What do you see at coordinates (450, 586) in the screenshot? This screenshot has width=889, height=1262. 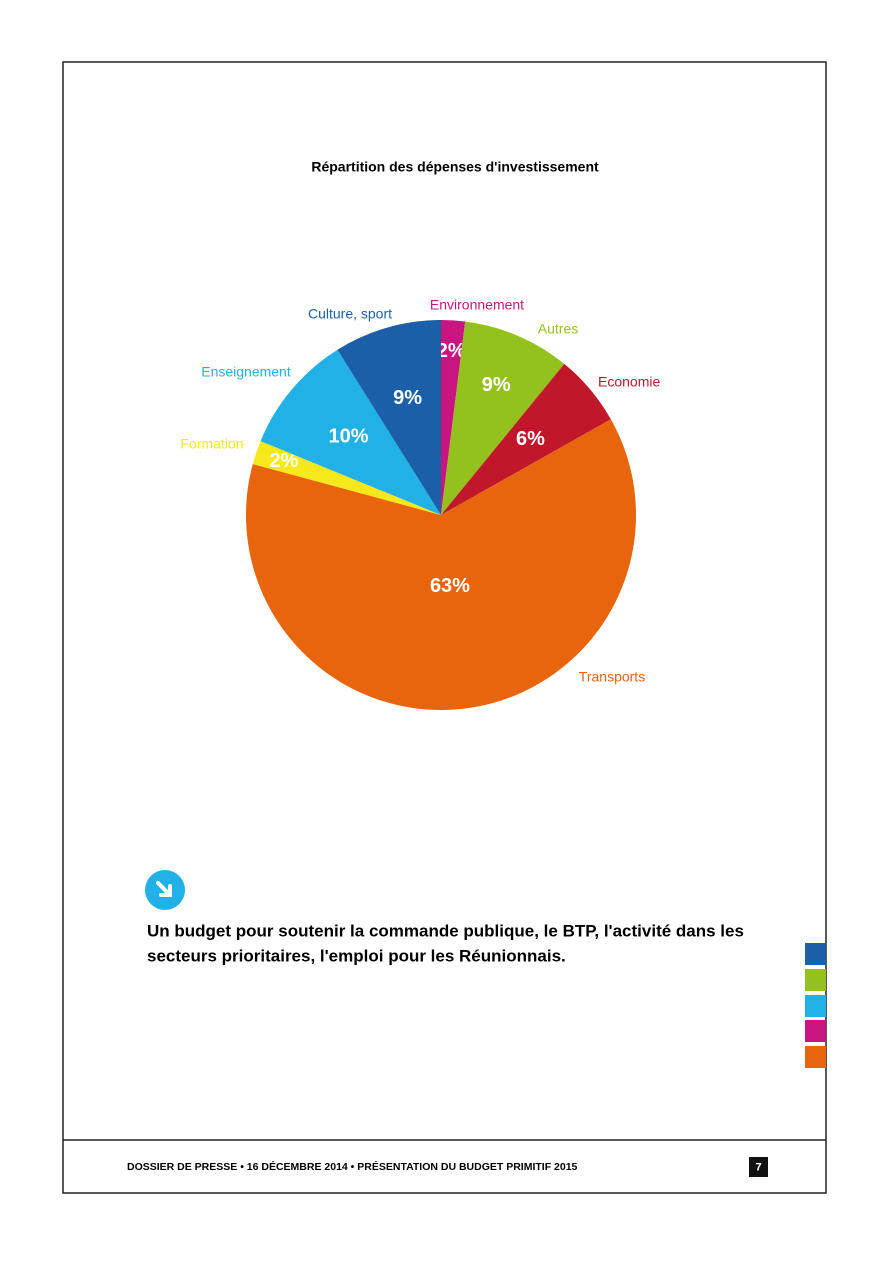 I see `value-label: 63%` at bounding box center [450, 586].